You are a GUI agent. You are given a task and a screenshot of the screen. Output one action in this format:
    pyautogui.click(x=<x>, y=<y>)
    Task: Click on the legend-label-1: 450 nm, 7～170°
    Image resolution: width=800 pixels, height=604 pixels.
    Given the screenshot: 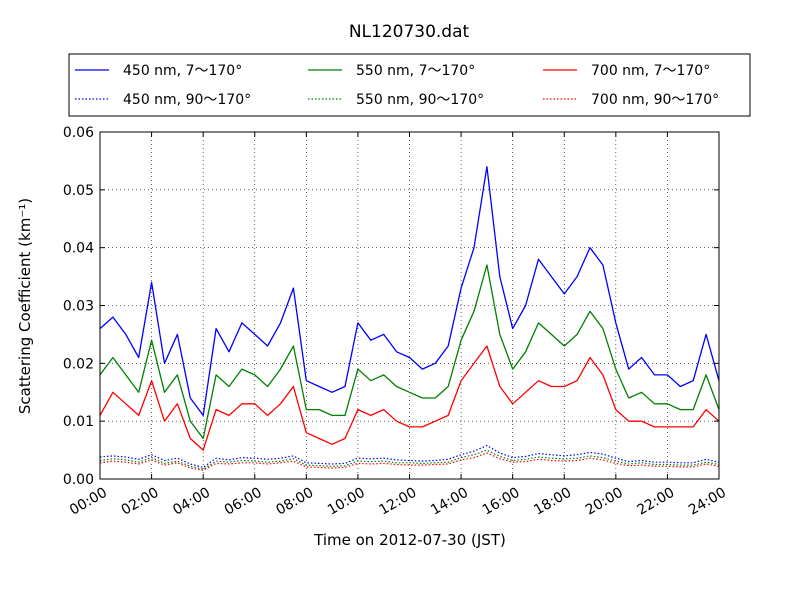 What is the action you would take?
    pyautogui.click(x=182, y=71)
    